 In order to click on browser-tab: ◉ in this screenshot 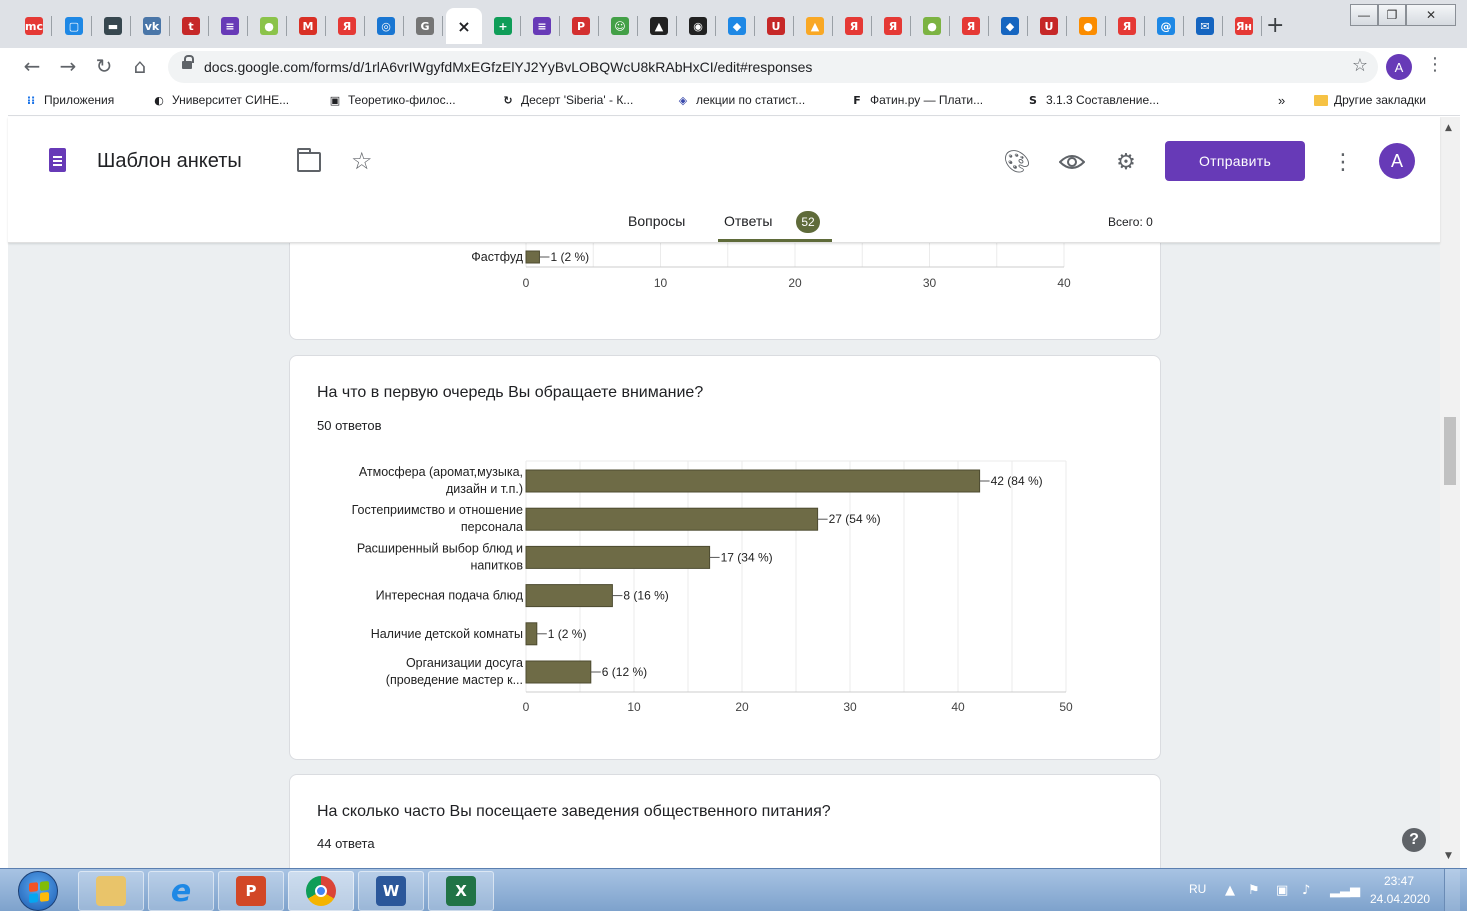, I will do `click(698, 26)`.